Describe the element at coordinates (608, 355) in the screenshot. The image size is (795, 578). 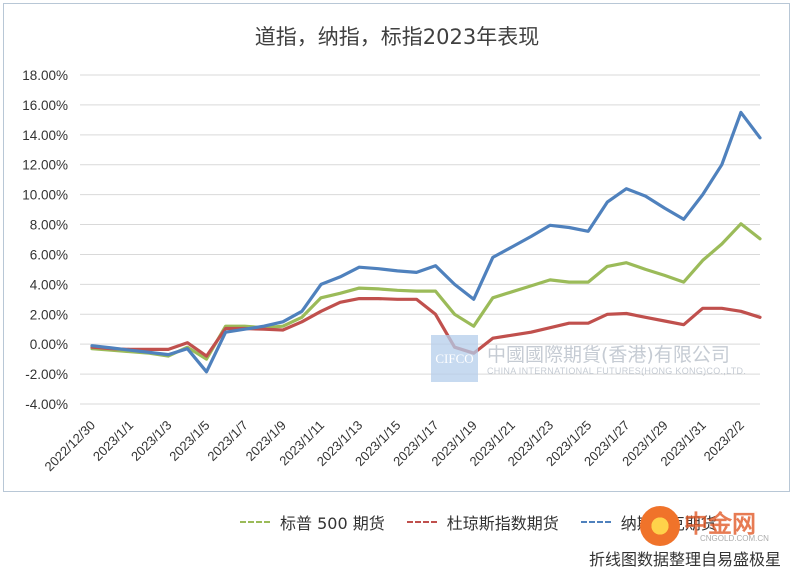
I see `watermark-company-cn: 中國國際期貨(香港)有限公司` at that location.